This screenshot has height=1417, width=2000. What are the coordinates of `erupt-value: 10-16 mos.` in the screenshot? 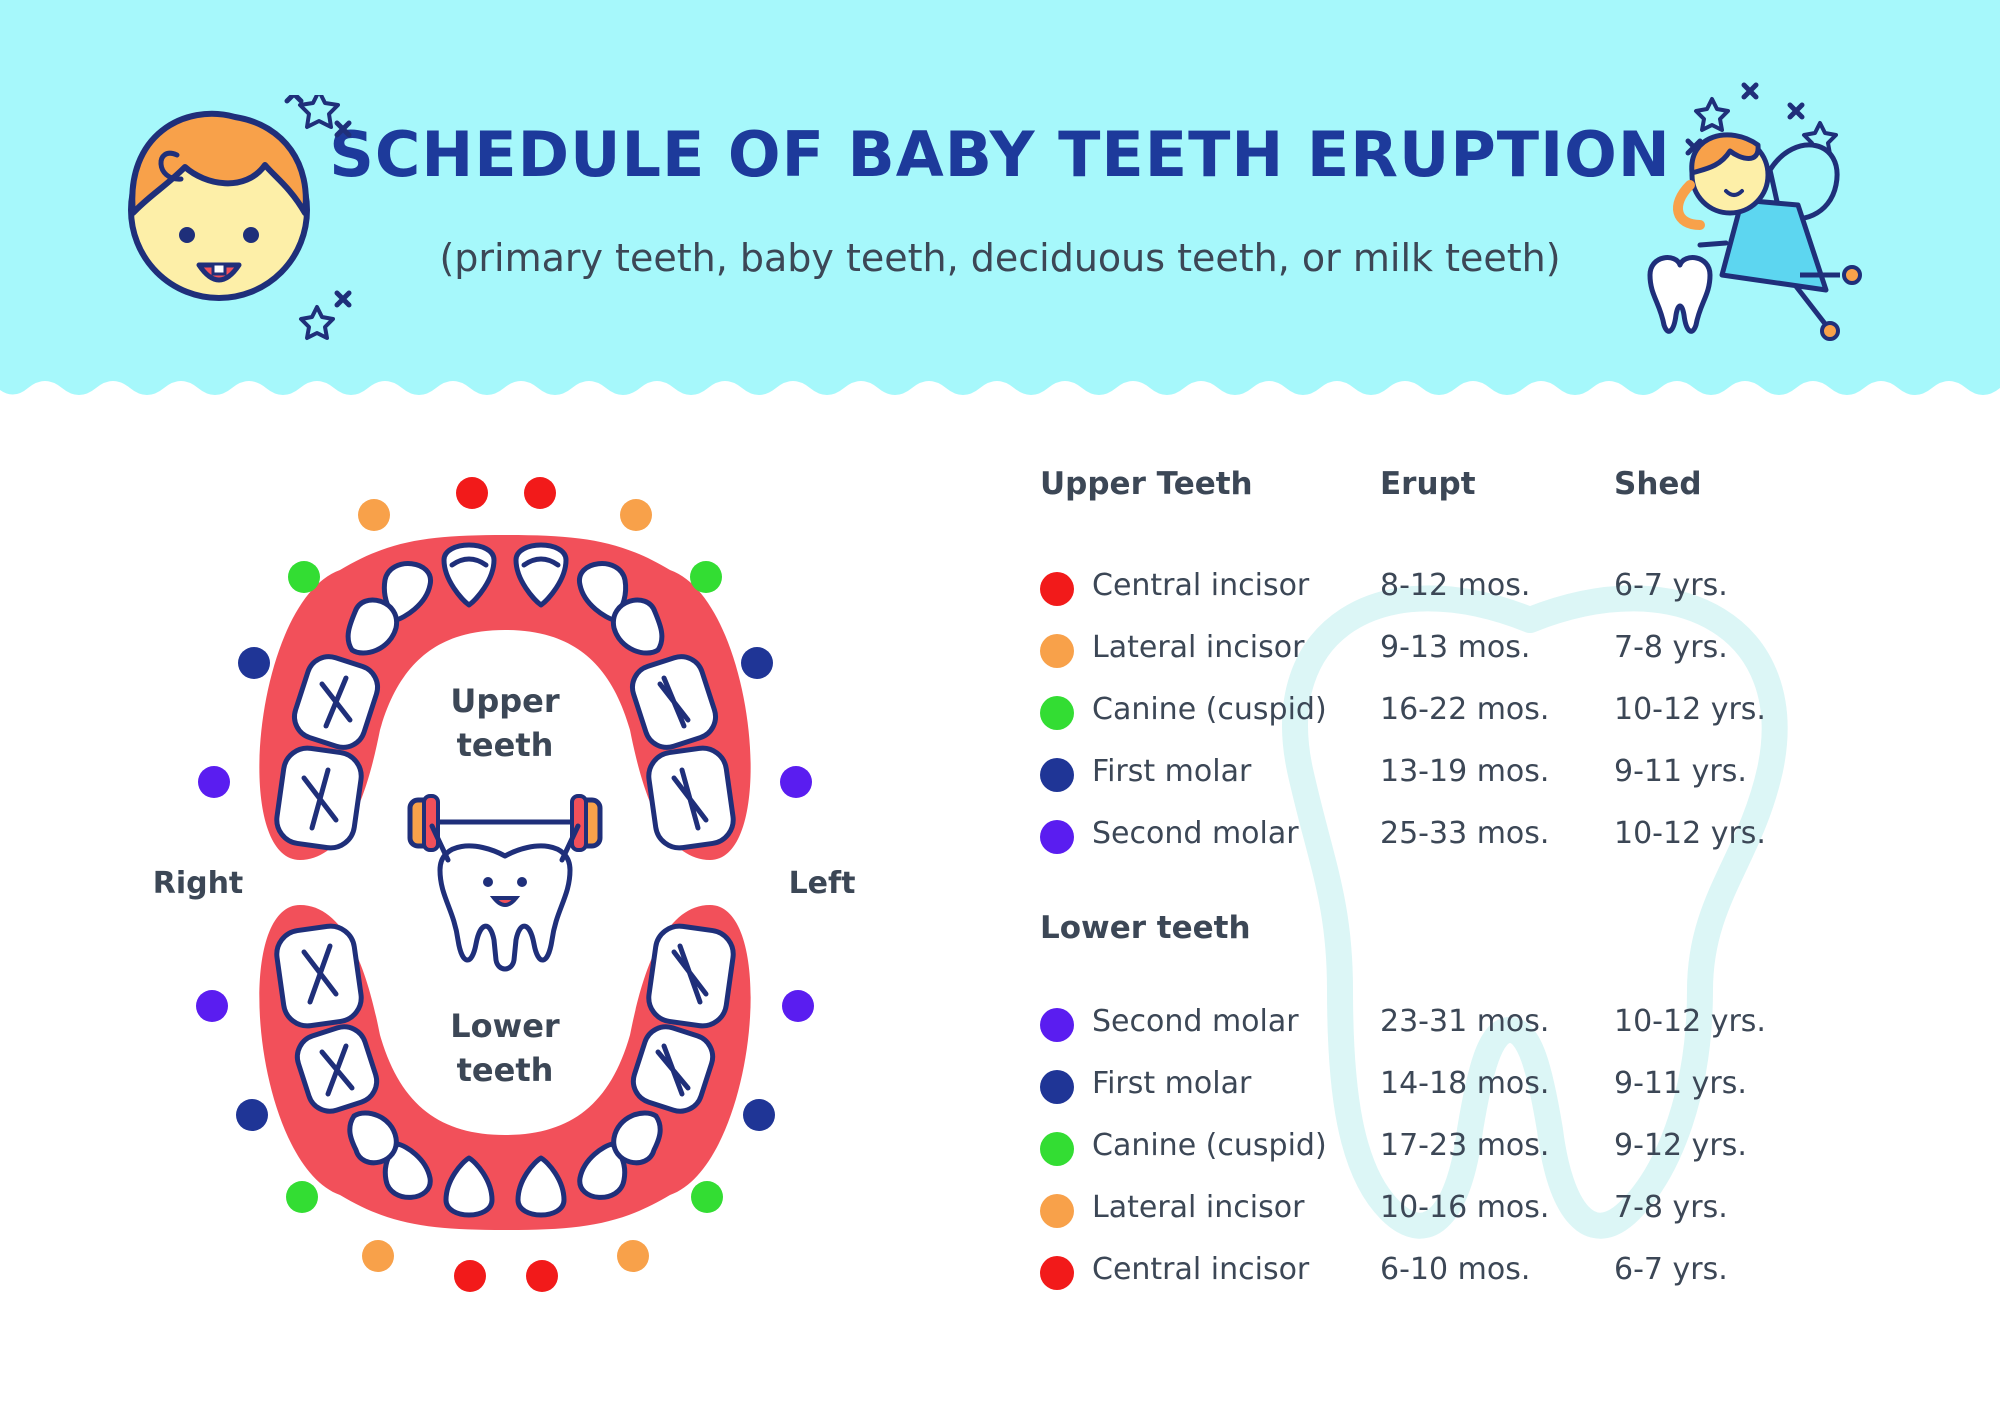 It's located at (1465, 1207).